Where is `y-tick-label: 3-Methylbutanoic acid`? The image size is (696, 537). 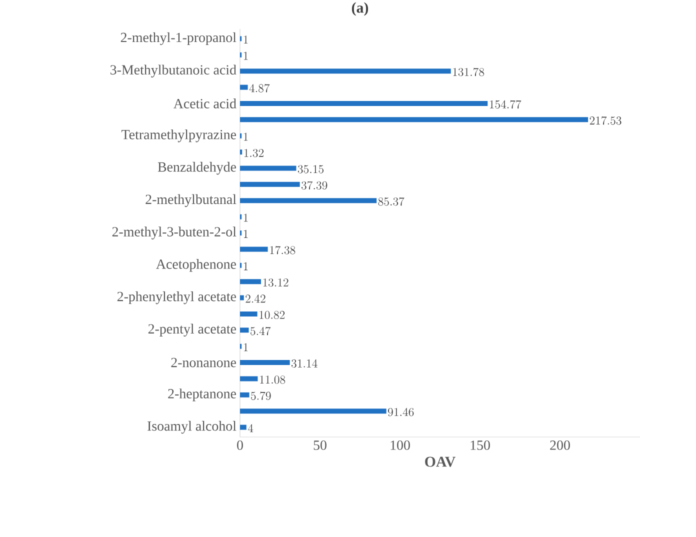
y-tick-label: 3-Methylbutanoic acid is located at coordinates (173, 71).